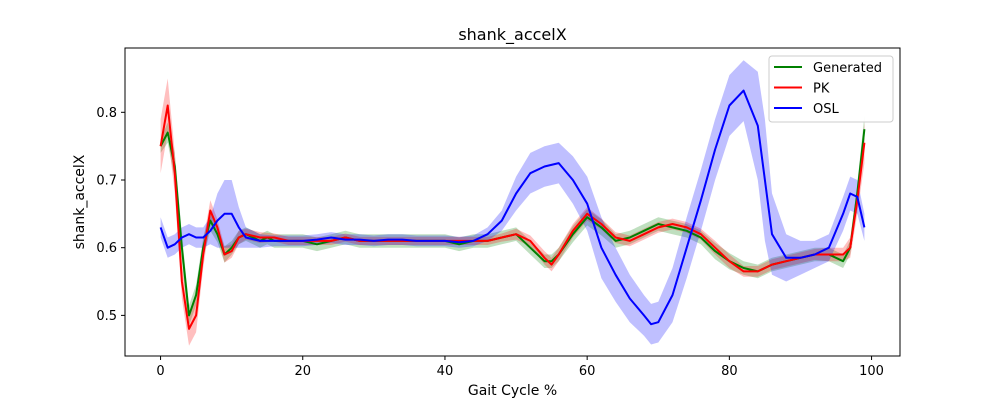 The width and height of the screenshot is (1000, 400). What do you see at coordinates (80, 201) in the screenshot?
I see `y-axis-label: shank_accelX` at bounding box center [80, 201].